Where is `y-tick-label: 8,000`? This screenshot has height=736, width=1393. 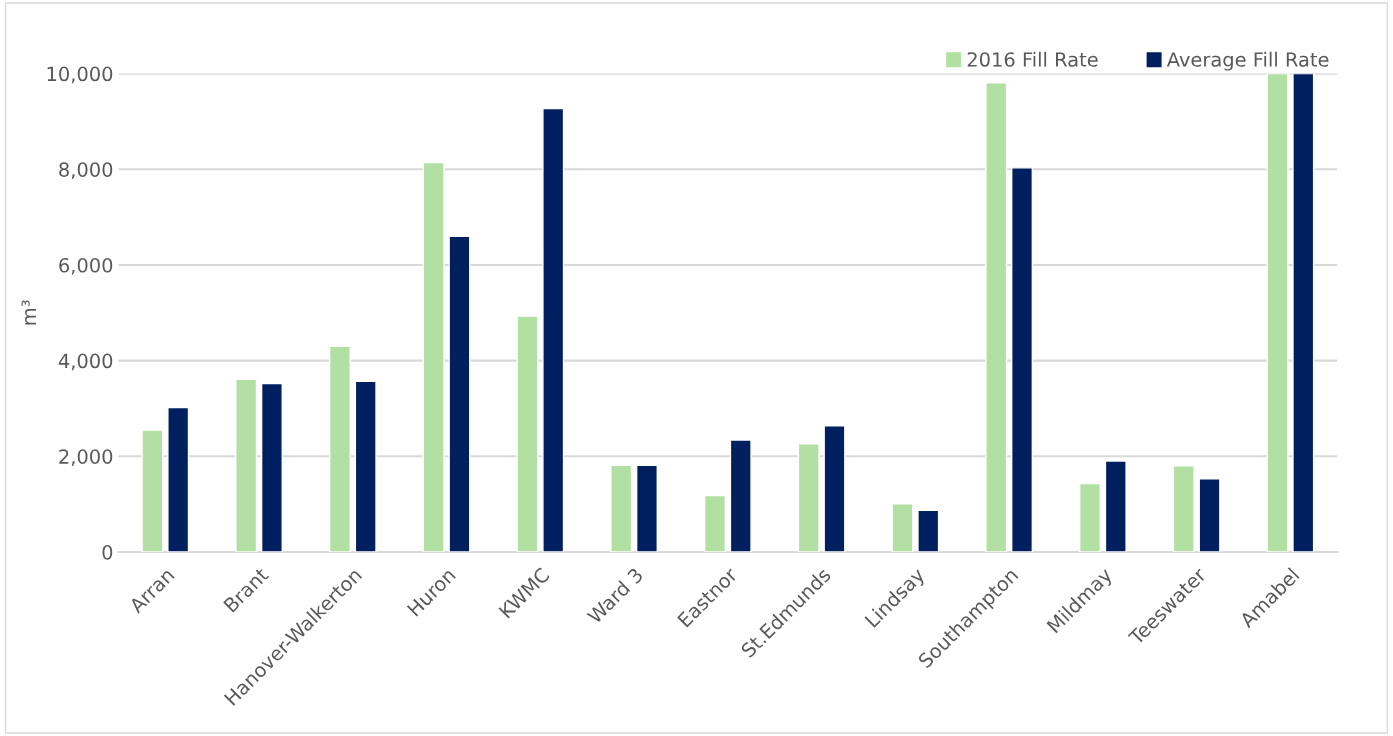 y-tick-label: 8,000 is located at coordinates (86, 170).